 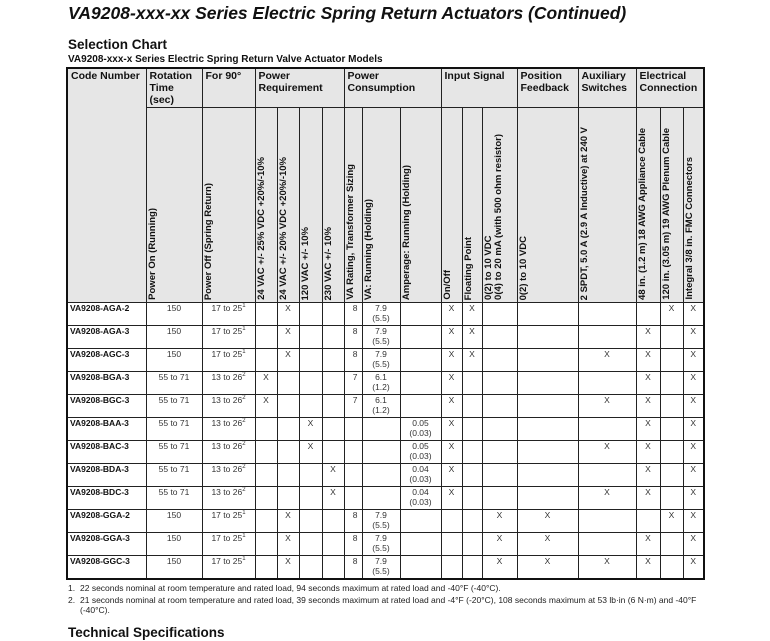 I want to click on subheader-label: Amperage: Running (Holding), so click(x=406, y=232).